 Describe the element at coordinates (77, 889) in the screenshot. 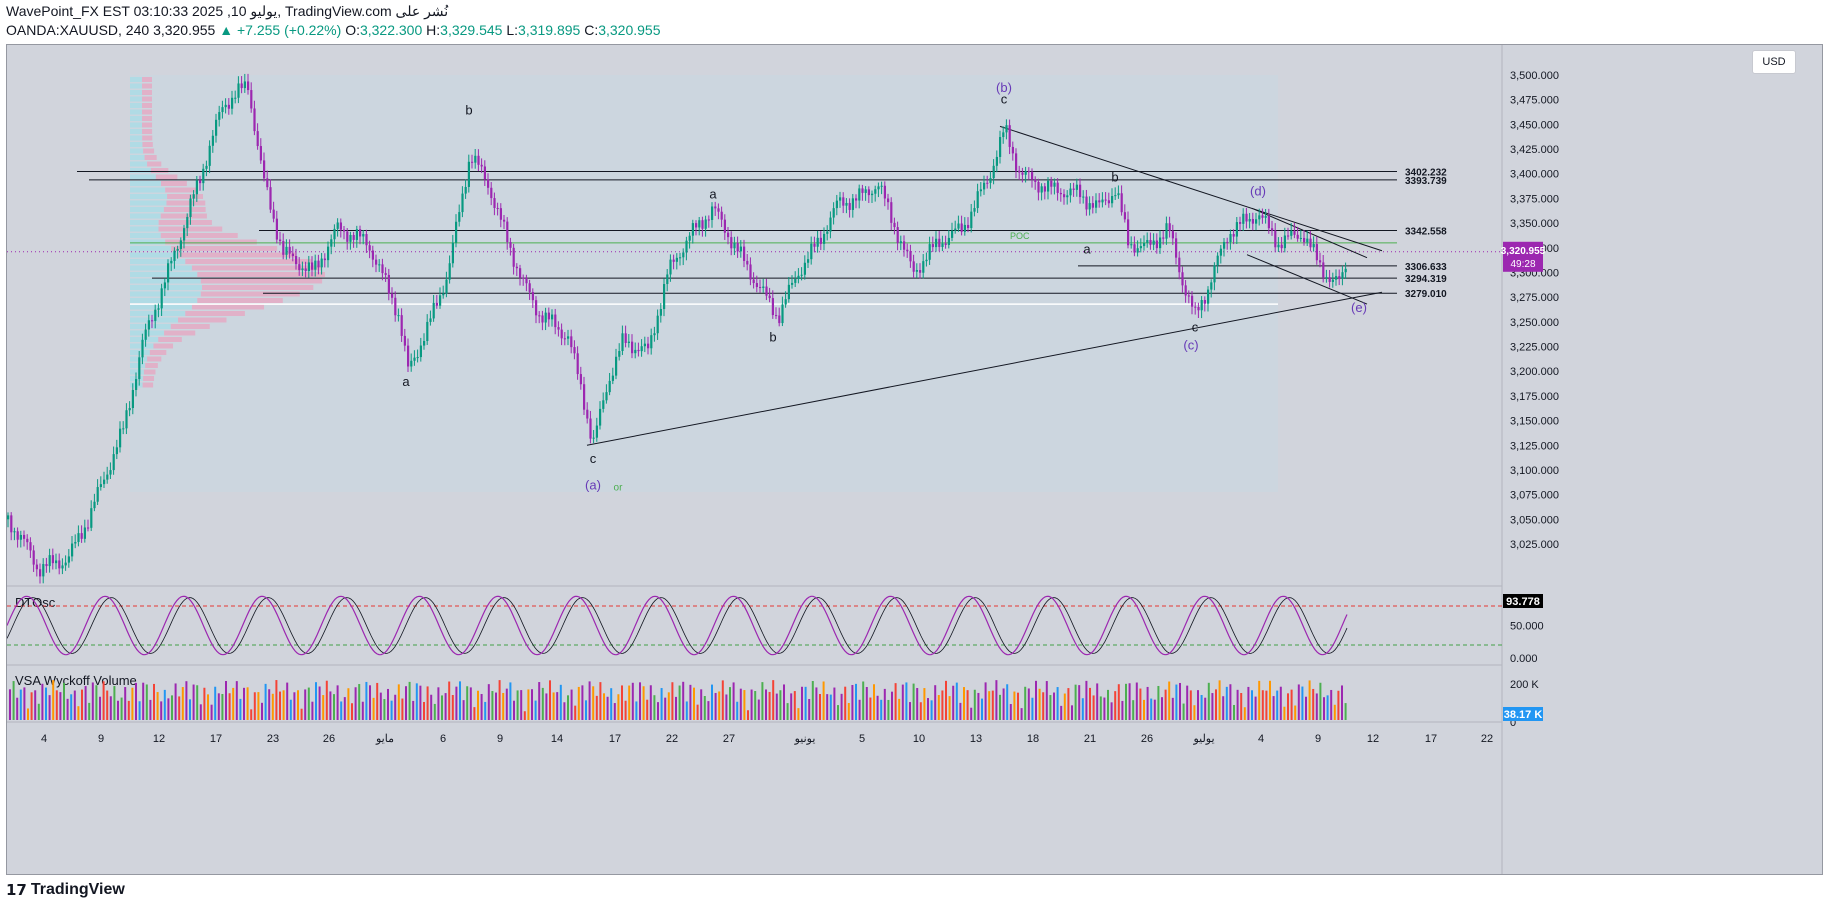

I see `brand-name: TradingView` at that location.